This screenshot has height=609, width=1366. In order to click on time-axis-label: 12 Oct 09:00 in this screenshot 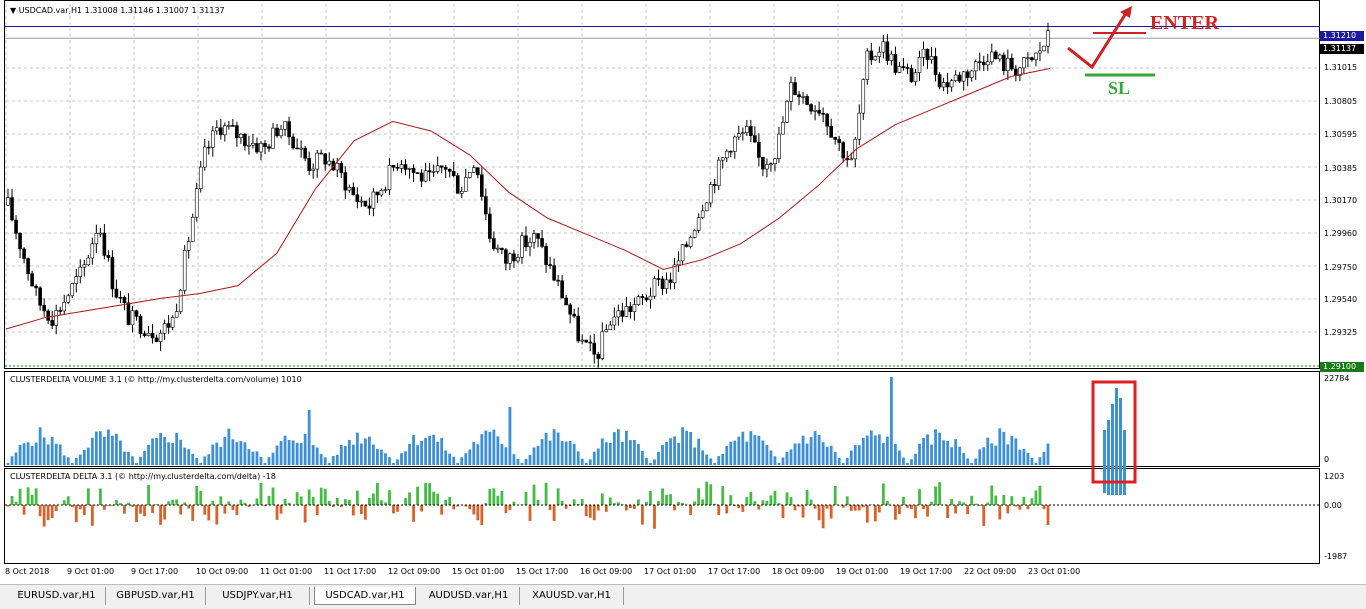, I will do `click(414, 571)`.